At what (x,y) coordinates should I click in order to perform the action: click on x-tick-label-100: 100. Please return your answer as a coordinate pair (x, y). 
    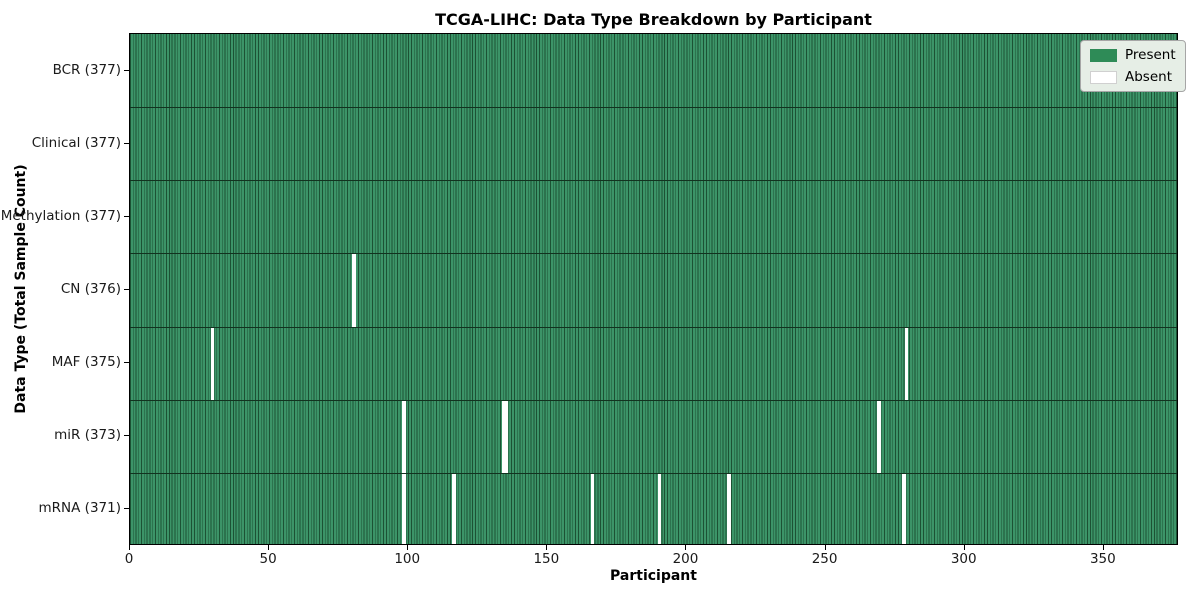
    Looking at the image, I should click on (407, 559).